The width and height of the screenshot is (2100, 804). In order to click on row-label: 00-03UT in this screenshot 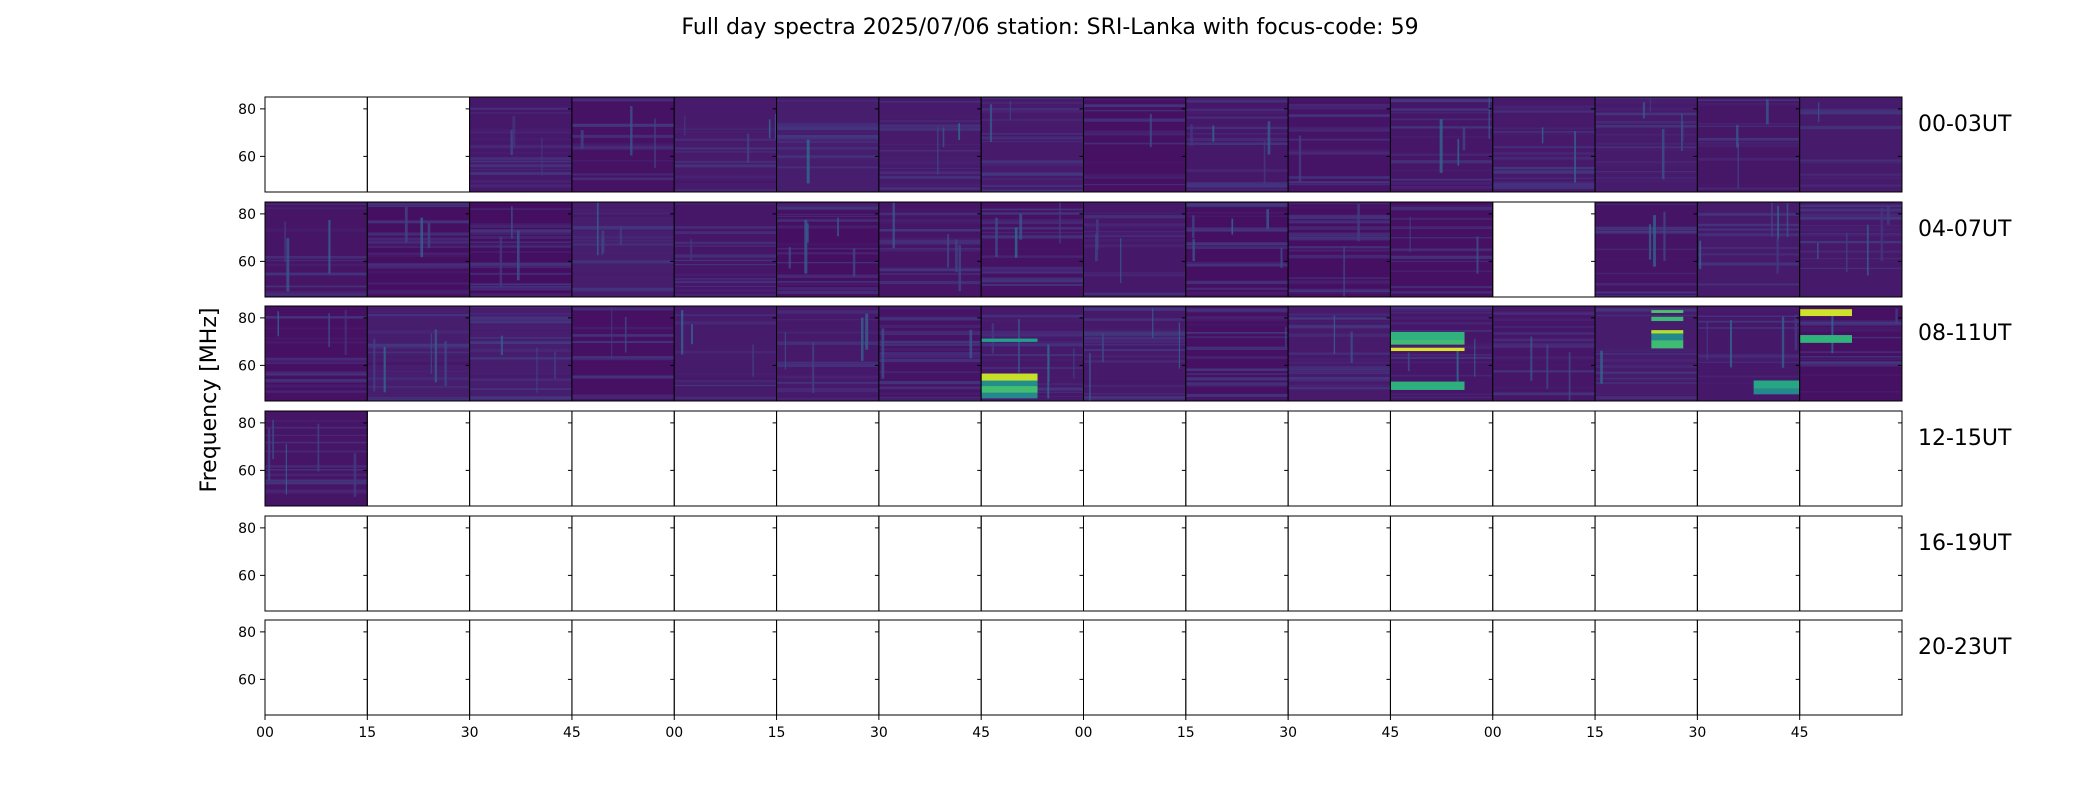, I will do `click(1965, 124)`.